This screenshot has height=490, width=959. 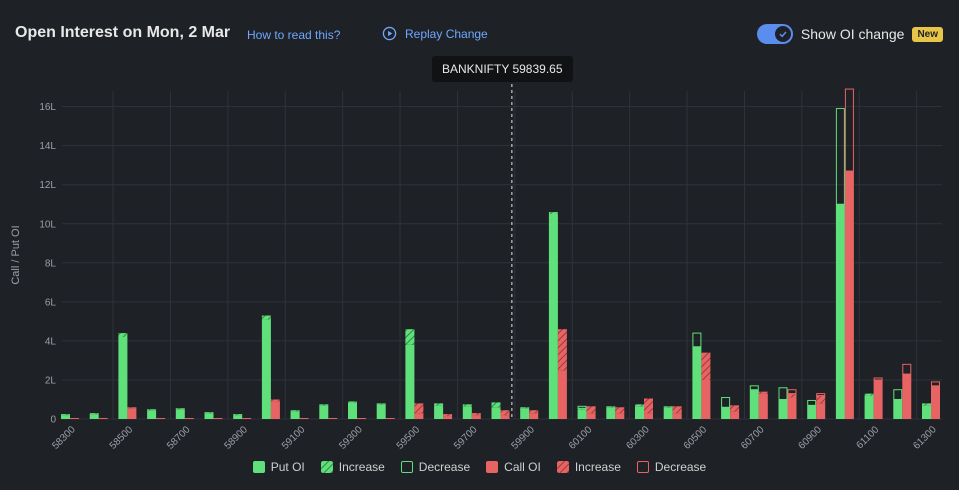 What do you see at coordinates (588, 467) in the screenshot?
I see `legend-call-increase: Increase` at bounding box center [588, 467].